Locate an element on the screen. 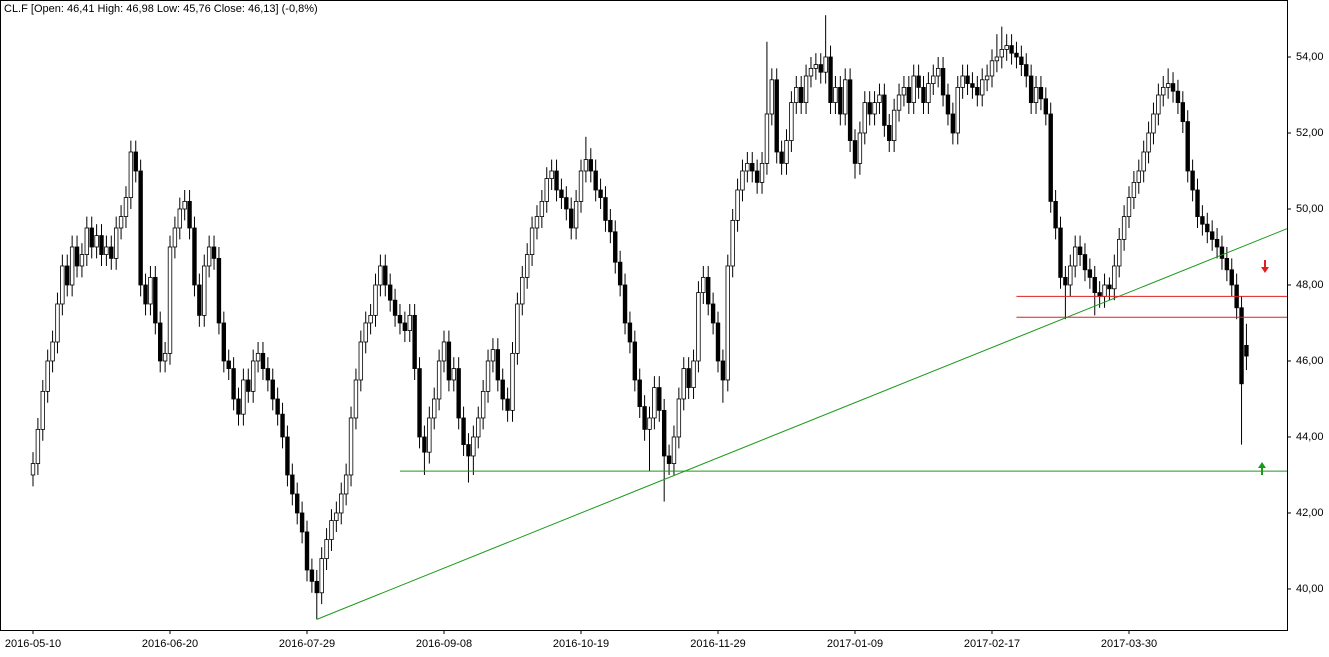 Image resolution: width=1329 pixels, height=657 pixels. y-tick-label: 54,00 is located at coordinates (1310, 57).